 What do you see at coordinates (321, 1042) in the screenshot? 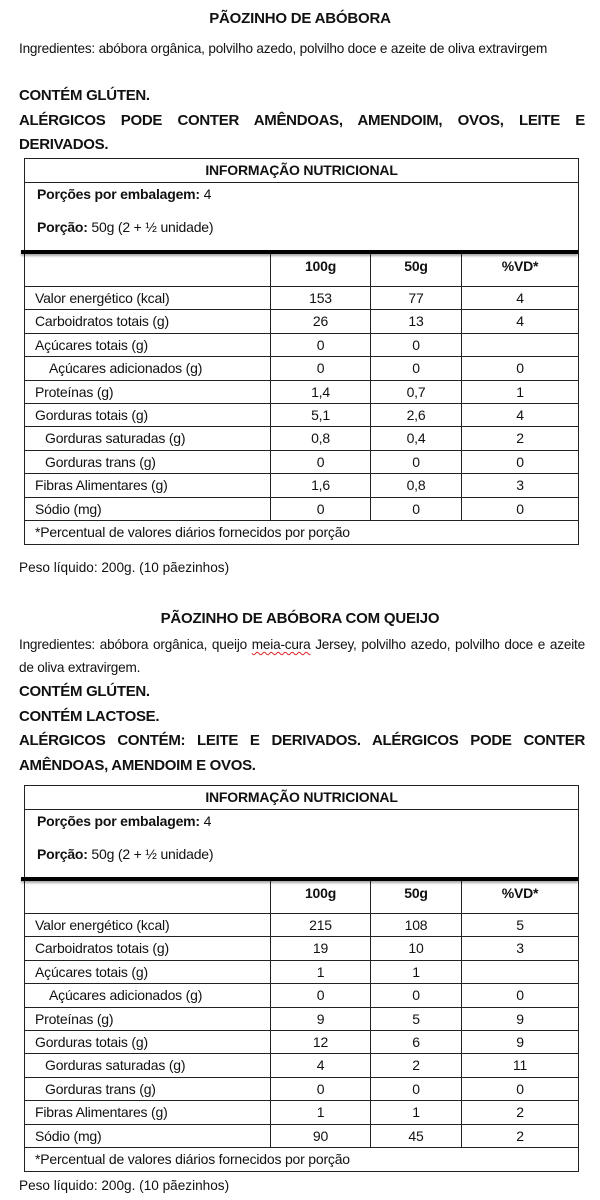
I see `nutrient-value: 12` at bounding box center [321, 1042].